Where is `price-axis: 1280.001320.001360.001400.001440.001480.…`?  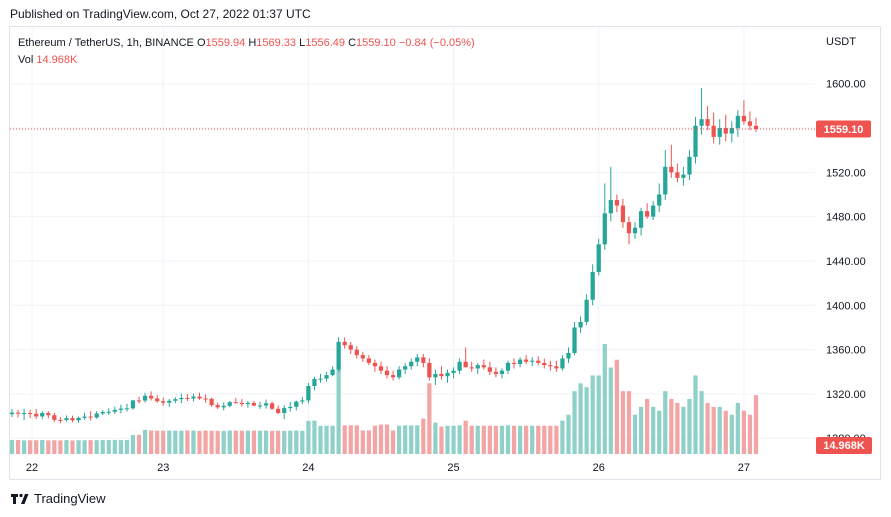
price-axis: 1280.001320.001360.001400.001440.001480.… is located at coordinates (846, 262).